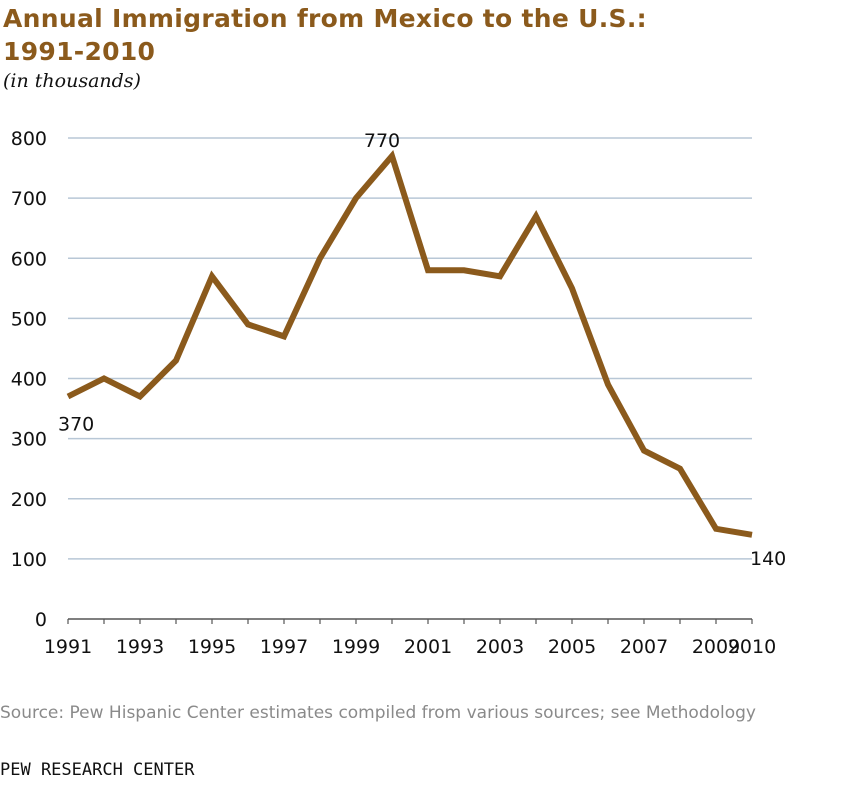 The image size is (851, 790). I want to click on data-point-1992, so click(104, 379).